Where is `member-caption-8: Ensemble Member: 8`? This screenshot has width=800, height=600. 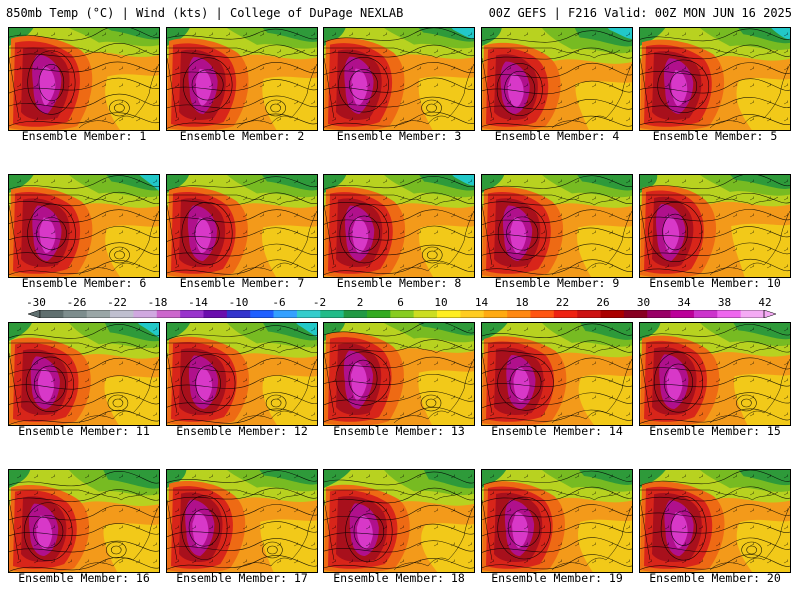 member-caption-8: Ensemble Member: 8 is located at coordinates (399, 283).